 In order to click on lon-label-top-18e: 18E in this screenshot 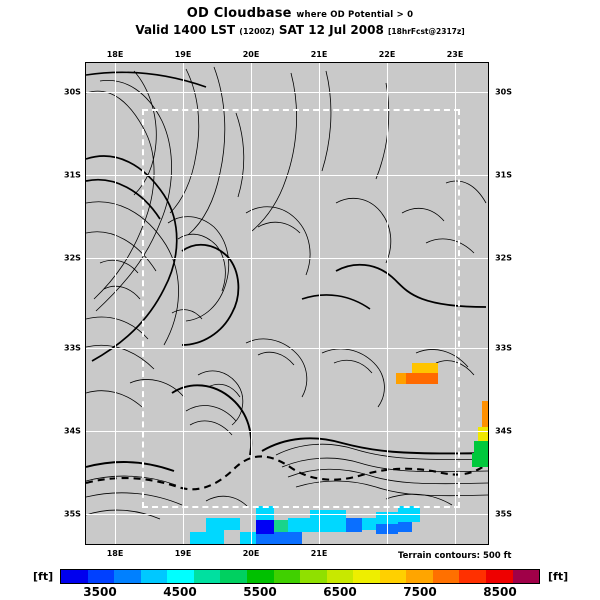, I will do `click(115, 54)`.